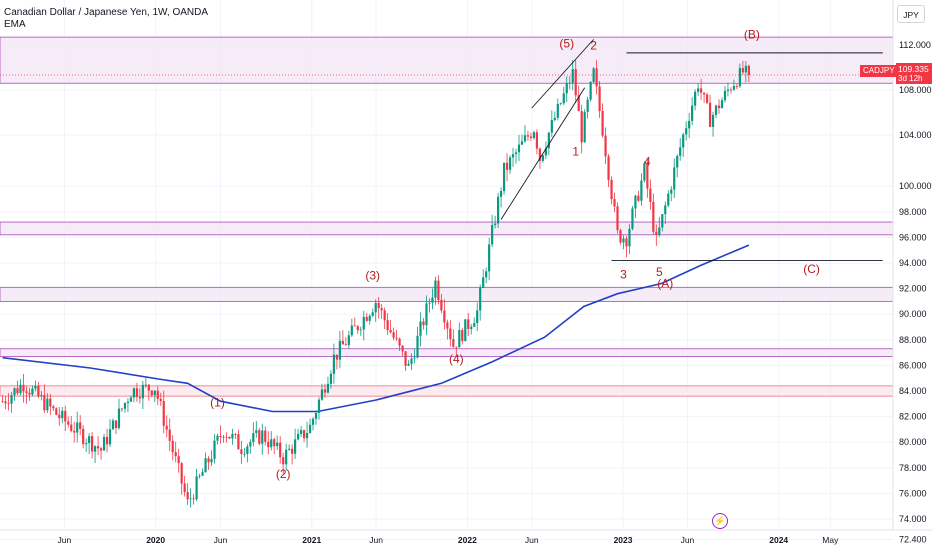  I want to click on wave-label: 5, so click(659, 272).